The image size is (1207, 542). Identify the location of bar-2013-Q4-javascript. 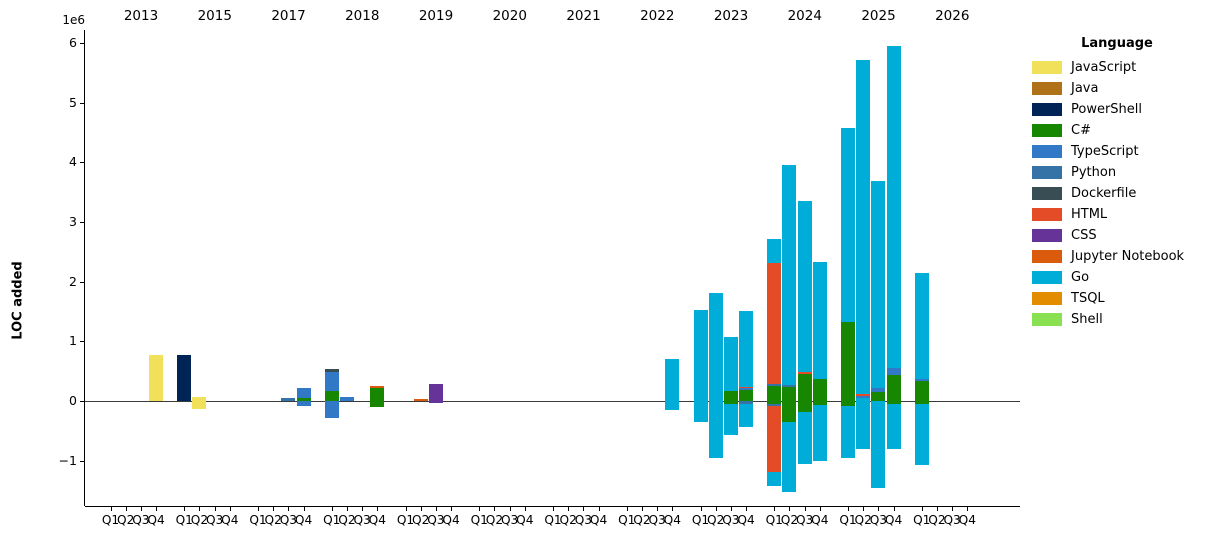
(156, 378).